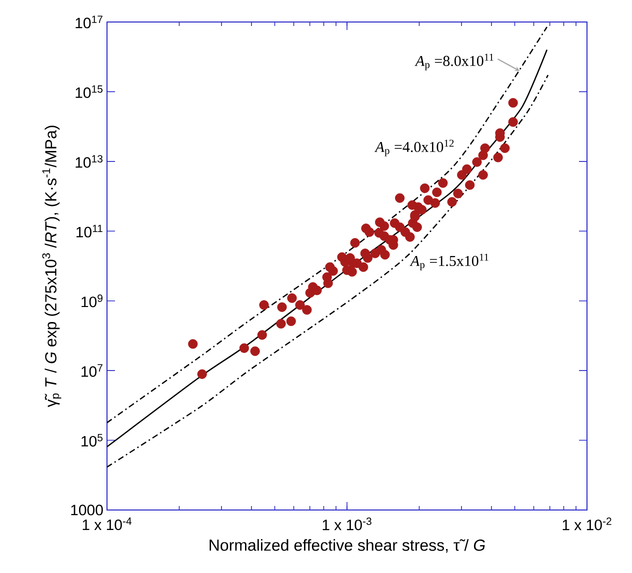 This screenshot has height=573, width=632. Describe the element at coordinates (87, 510) in the screenshot. I see `y-tick-label: 1000` at that location.